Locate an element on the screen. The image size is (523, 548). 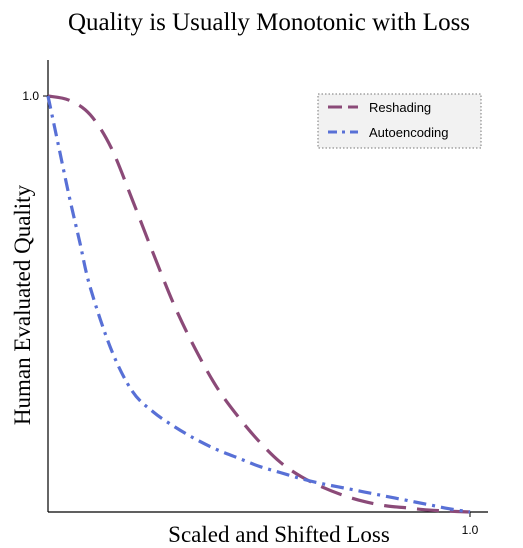
x-axis-label: Scaled and Shifted Loss is located at coordinates (279, 534).